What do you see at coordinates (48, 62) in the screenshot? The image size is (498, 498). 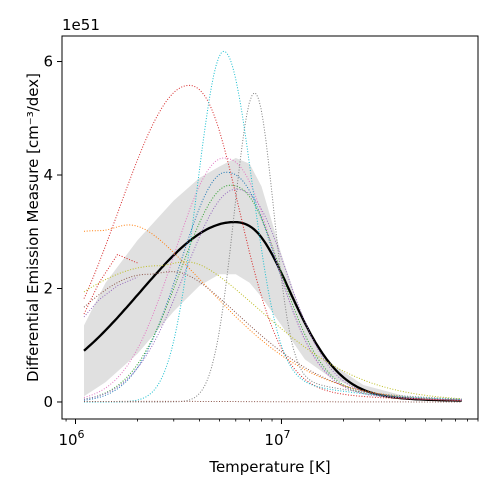 I see `y-tick-label: 6` at bounding box center [48, 62].